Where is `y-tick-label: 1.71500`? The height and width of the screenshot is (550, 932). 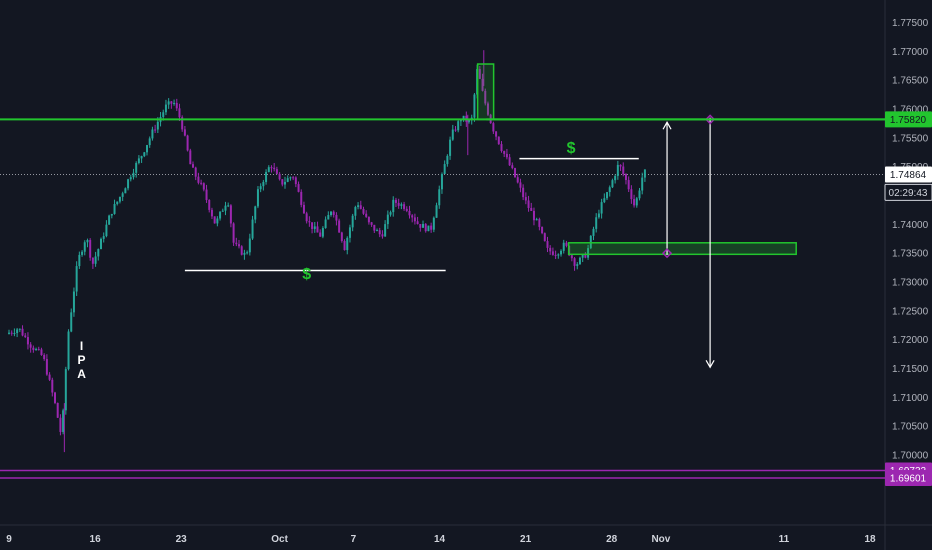 y-tick-label: 1.71500 is located at coordinates (910, 369).